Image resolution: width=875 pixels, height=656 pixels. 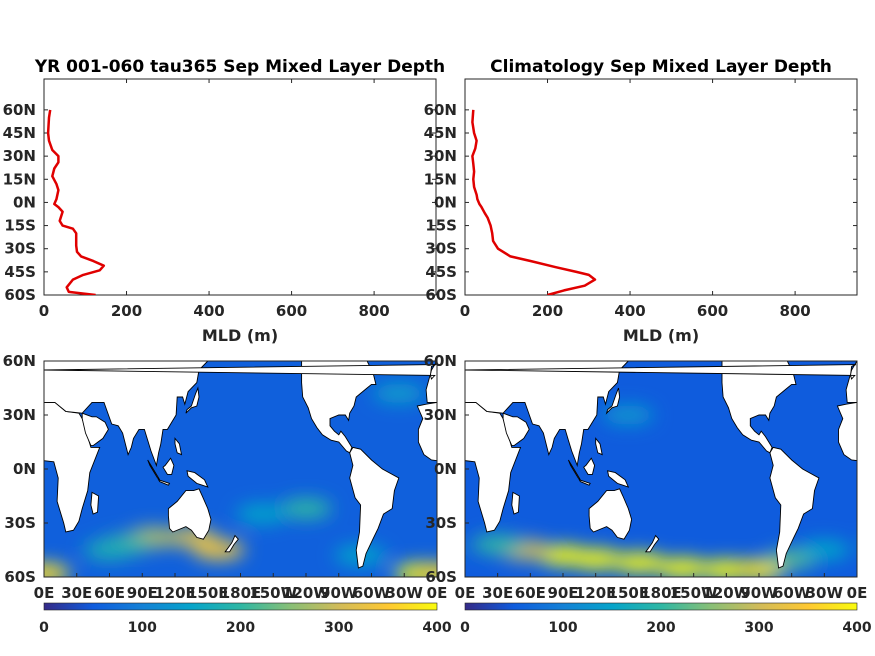 I want to click on x-tick-label: 90E, so click(x=562, y=593).